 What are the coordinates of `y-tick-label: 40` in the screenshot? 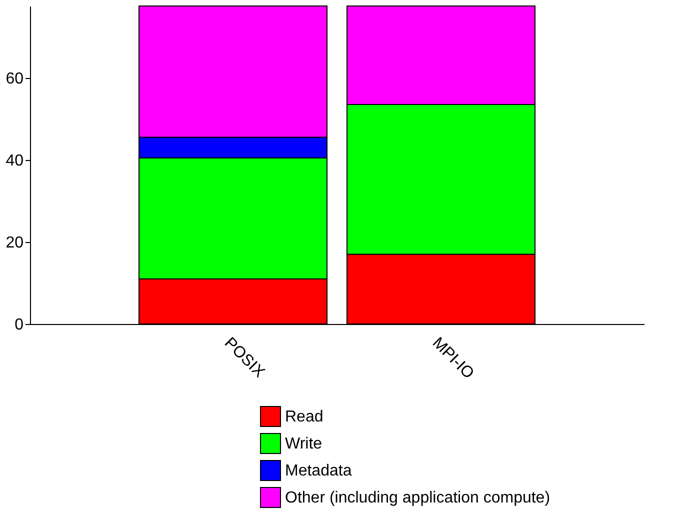 It's located at (15, 161).